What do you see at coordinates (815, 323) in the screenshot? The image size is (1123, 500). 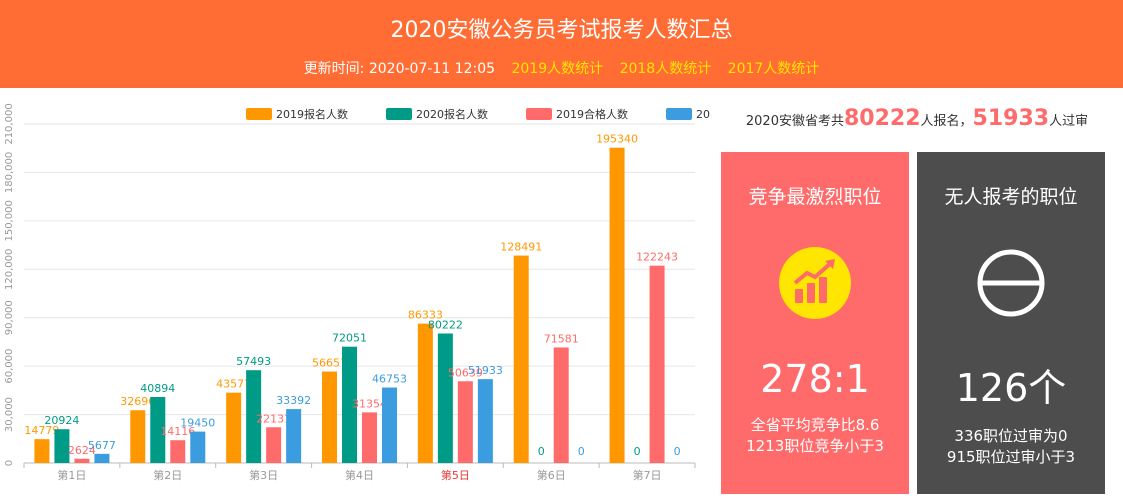 I see `competitive-position-card: 竞争最激烈职位 278:1 全省平均竞争比8.6 1213职位竞争小于3` at bounding box center [815, 323].